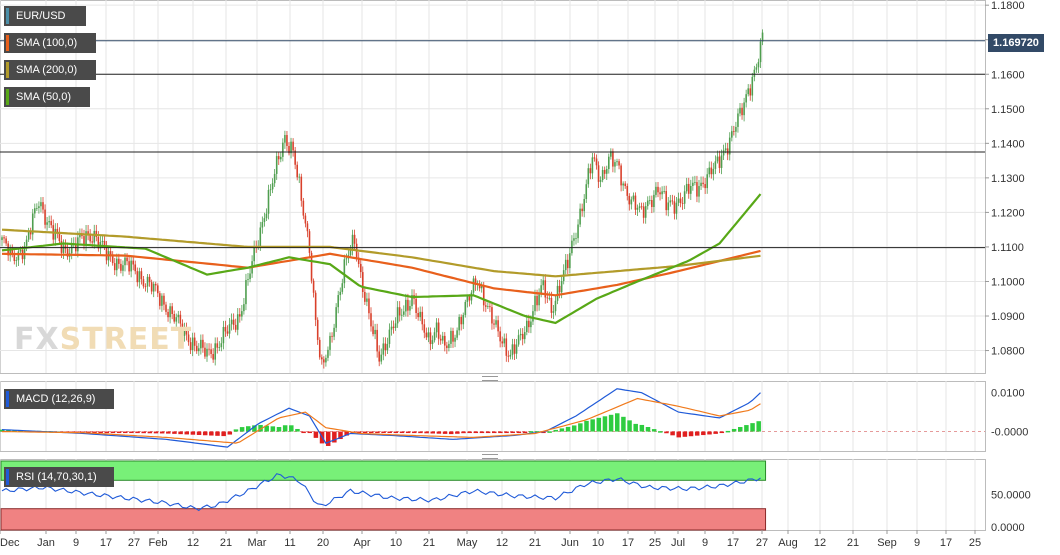  I want to click on x-tick-label: 21, so click(853, 543).